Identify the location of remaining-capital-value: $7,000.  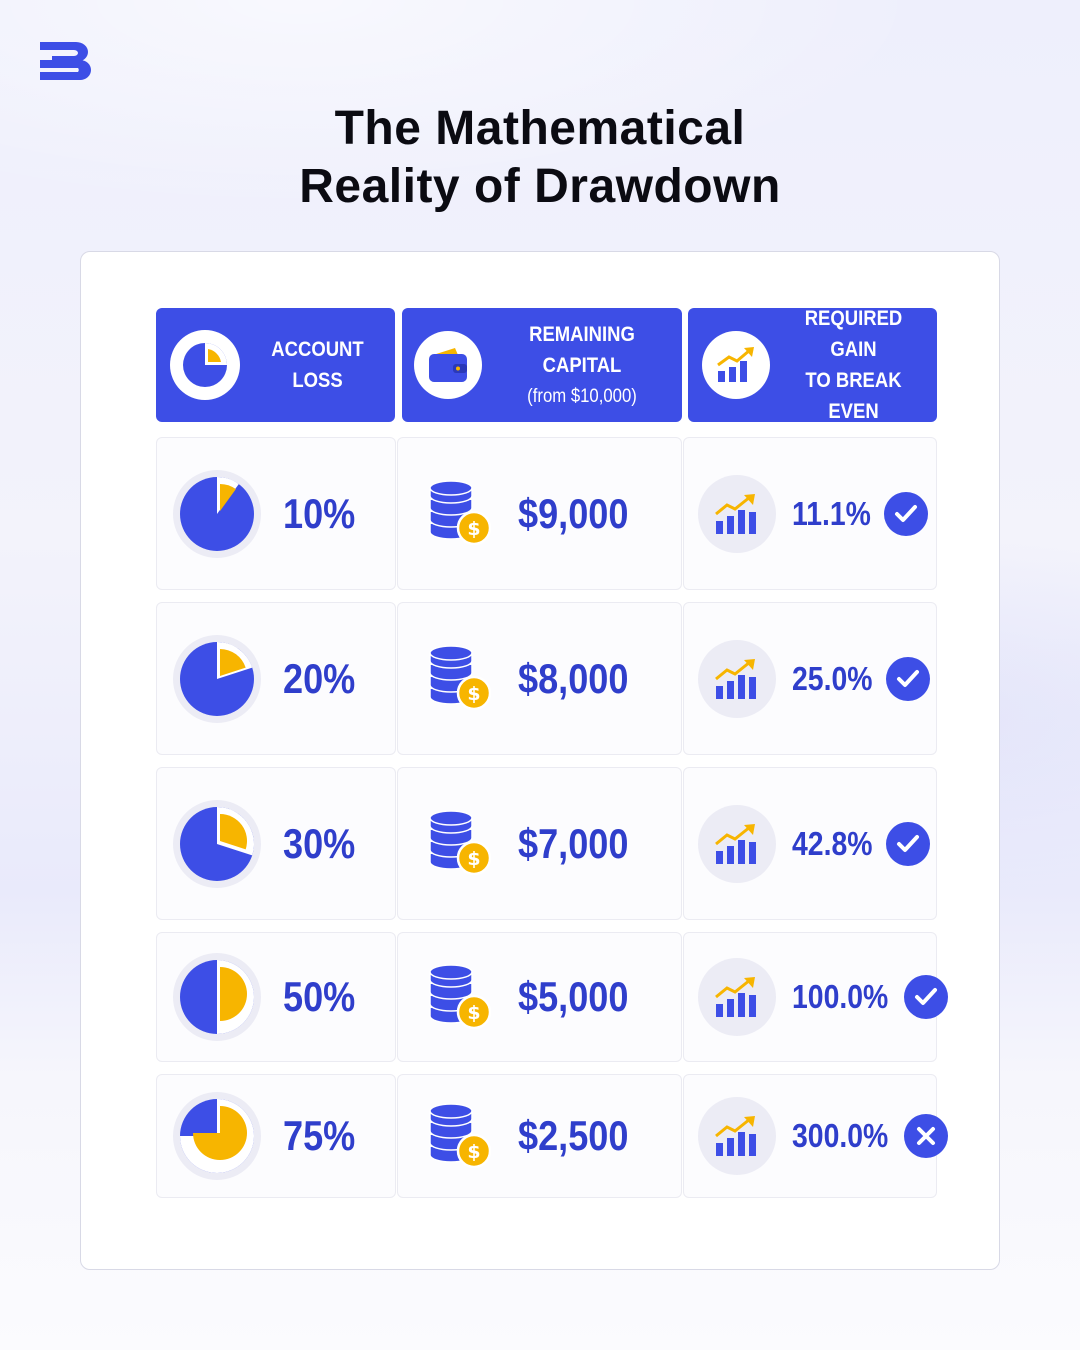
(573, 843).